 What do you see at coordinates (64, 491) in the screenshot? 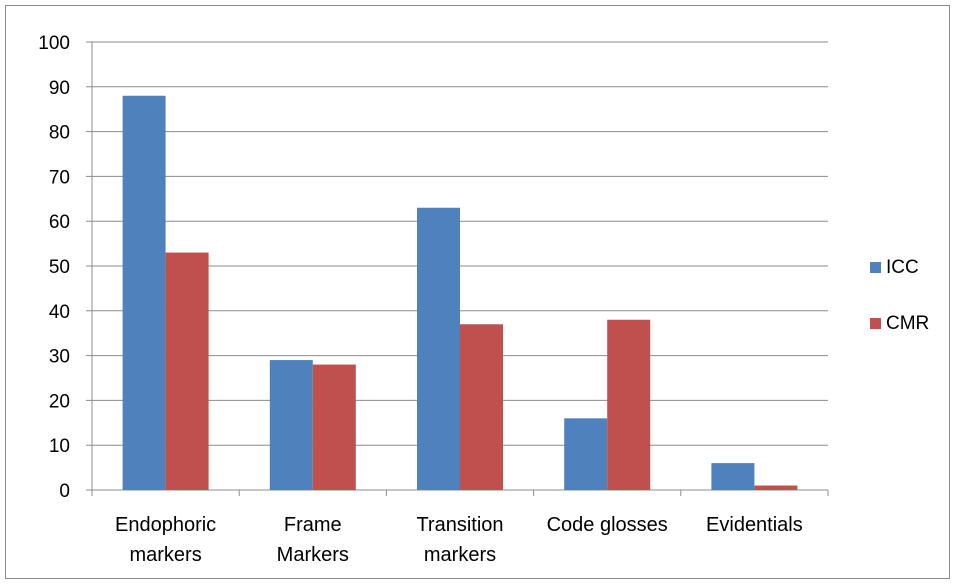
I see `y-tick-label: 0` at bounding box center [64, 491].